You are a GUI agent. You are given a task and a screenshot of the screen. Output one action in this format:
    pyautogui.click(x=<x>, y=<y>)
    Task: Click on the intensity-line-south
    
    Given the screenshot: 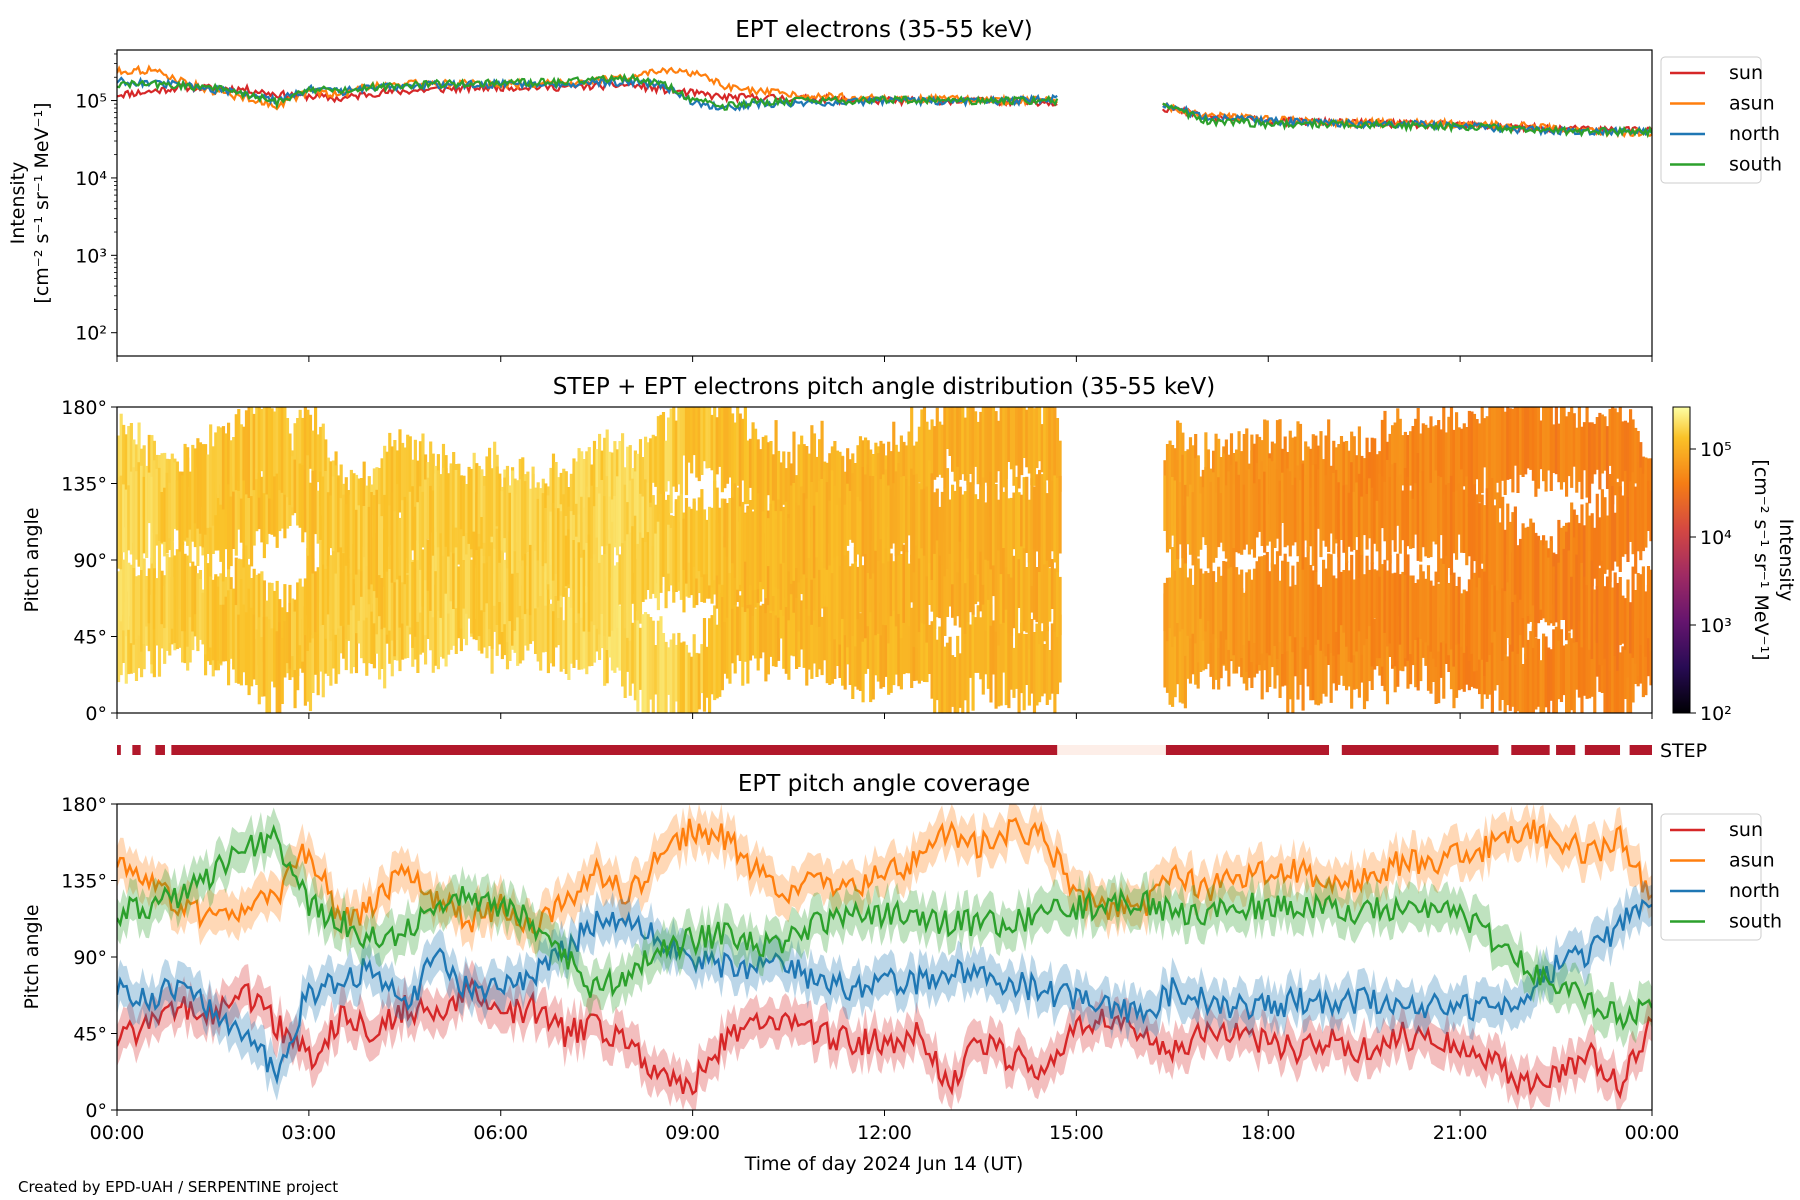 What is the action you would take?
    pyautogui.click(x=884, y=105)
    